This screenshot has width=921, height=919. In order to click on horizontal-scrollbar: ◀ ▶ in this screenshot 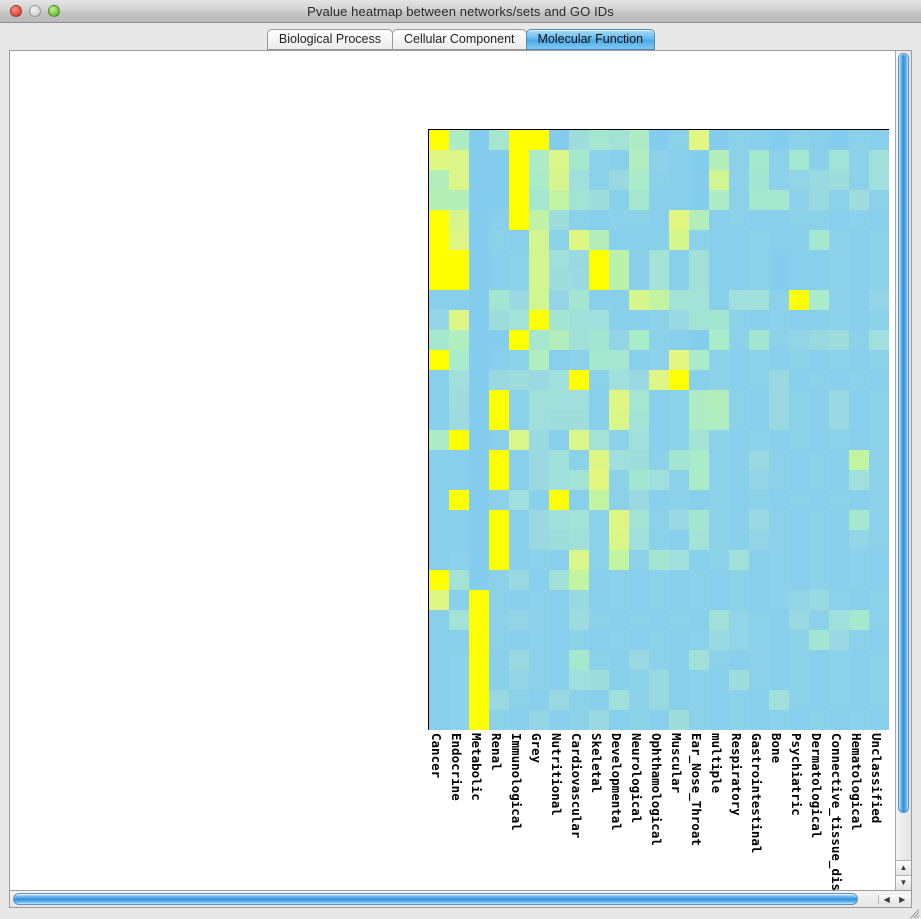, I will do `click(460, 899)`.